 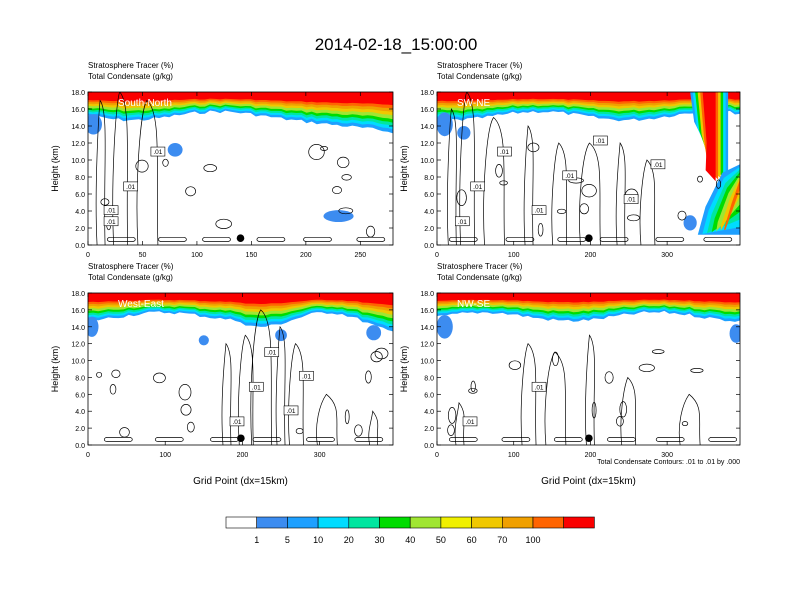 What do you see at coordinates (429, 412) in the screenshot?
I see `y-tick-label: 4.0` at bounding box center [429, 412].